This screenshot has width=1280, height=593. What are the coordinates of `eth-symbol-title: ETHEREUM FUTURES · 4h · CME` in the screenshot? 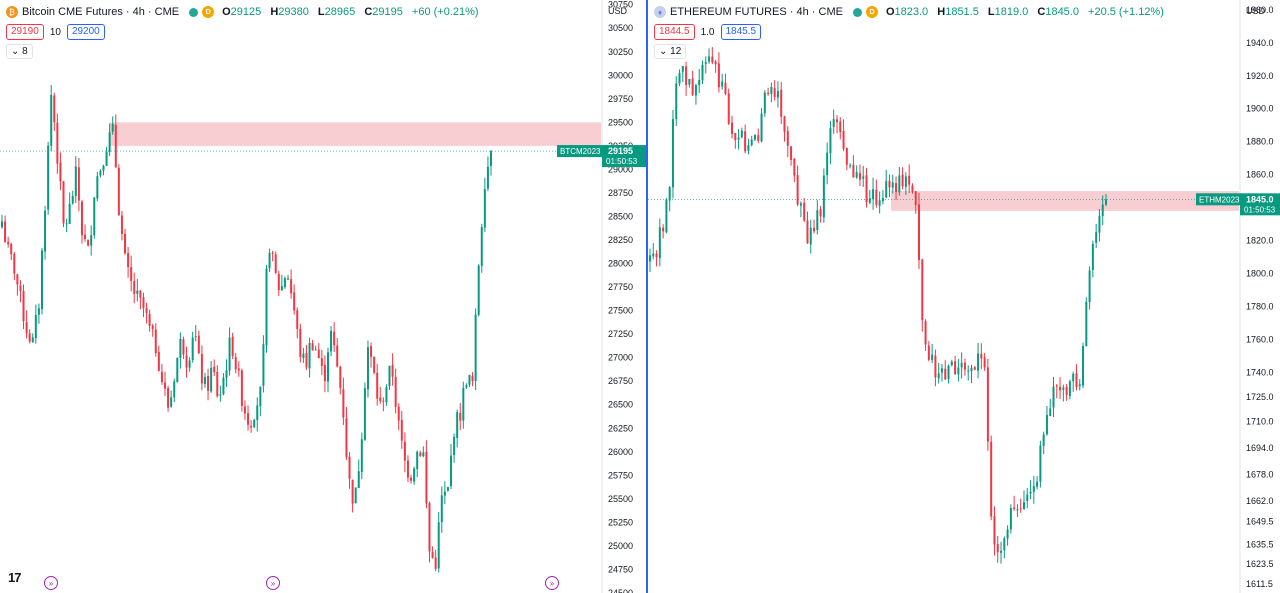 It's located at (756, 12).